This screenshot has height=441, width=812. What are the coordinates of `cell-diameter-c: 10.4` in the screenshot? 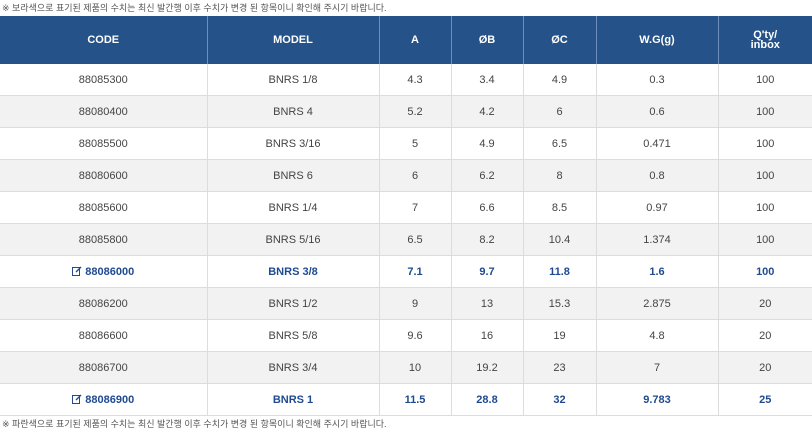 It's located at (559, 239).